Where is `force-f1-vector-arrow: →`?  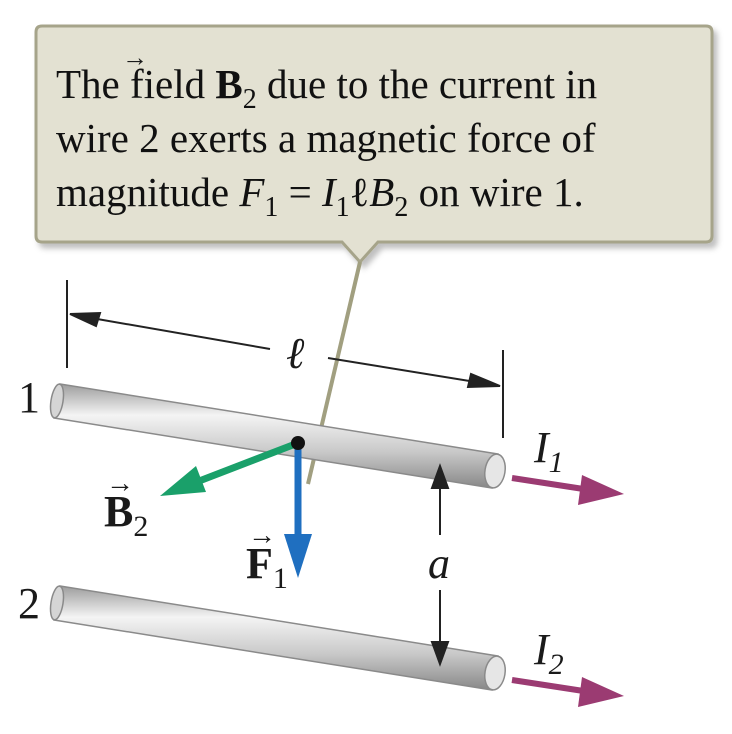
force-f1-vector-arrow: → is located at coordinates (262, 535).